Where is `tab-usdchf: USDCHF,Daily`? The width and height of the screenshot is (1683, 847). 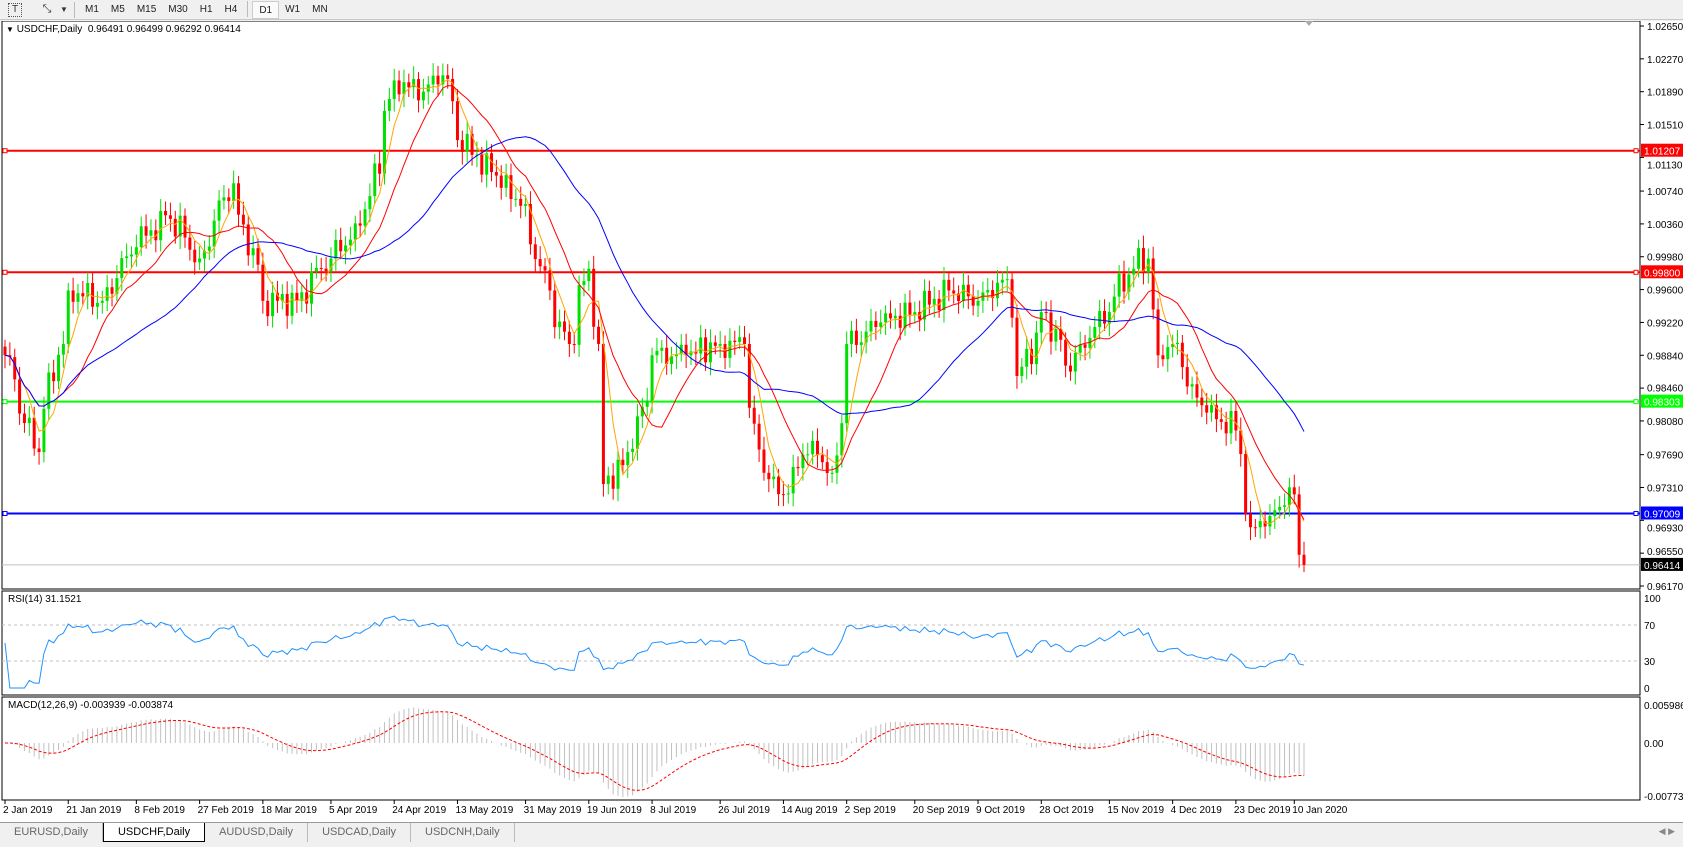
tab-usdchf: USDCHF,Daily is located at coordinates (154, 832).